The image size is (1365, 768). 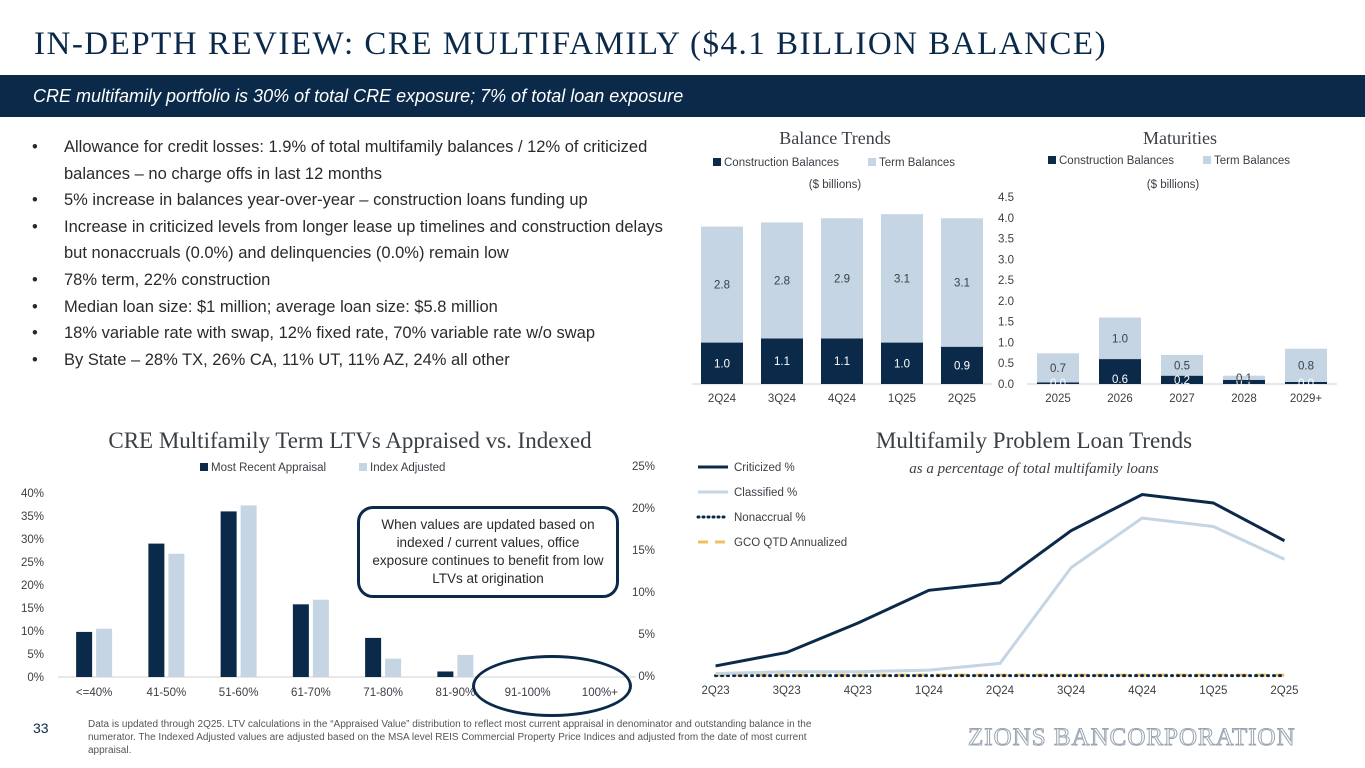 What do you see at coordinates (1132, 738) in the screenshot?
I see `company-logo: ZIONS BANCORPORATION` at bounding box center [1132, 738].